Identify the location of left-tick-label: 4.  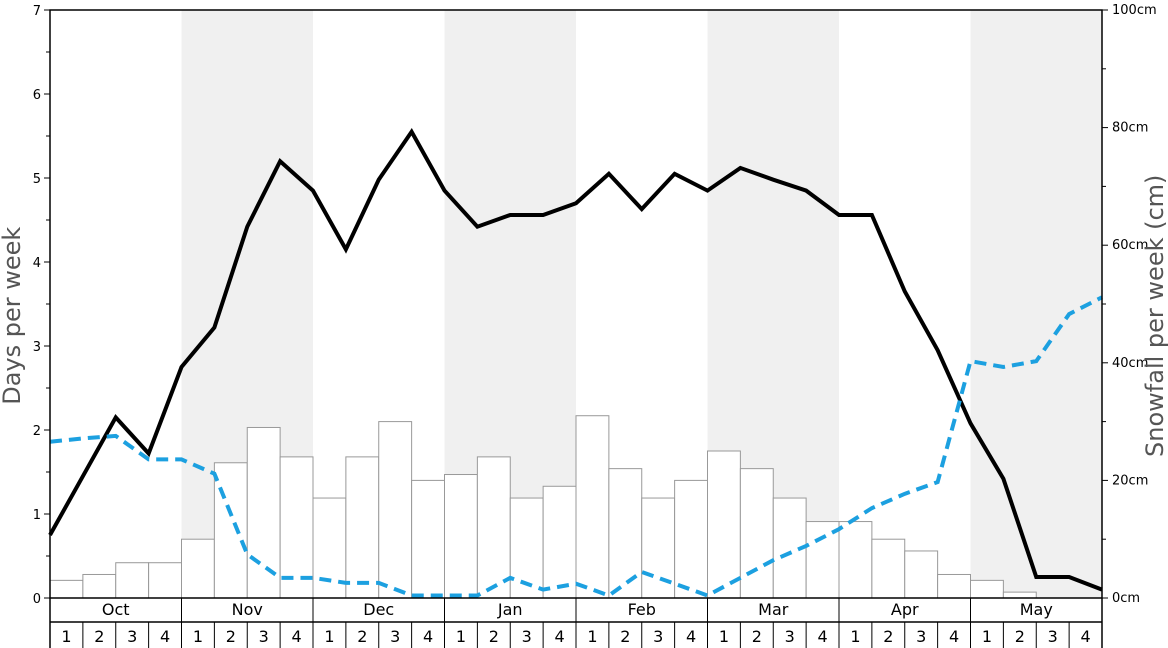
(37, 263).